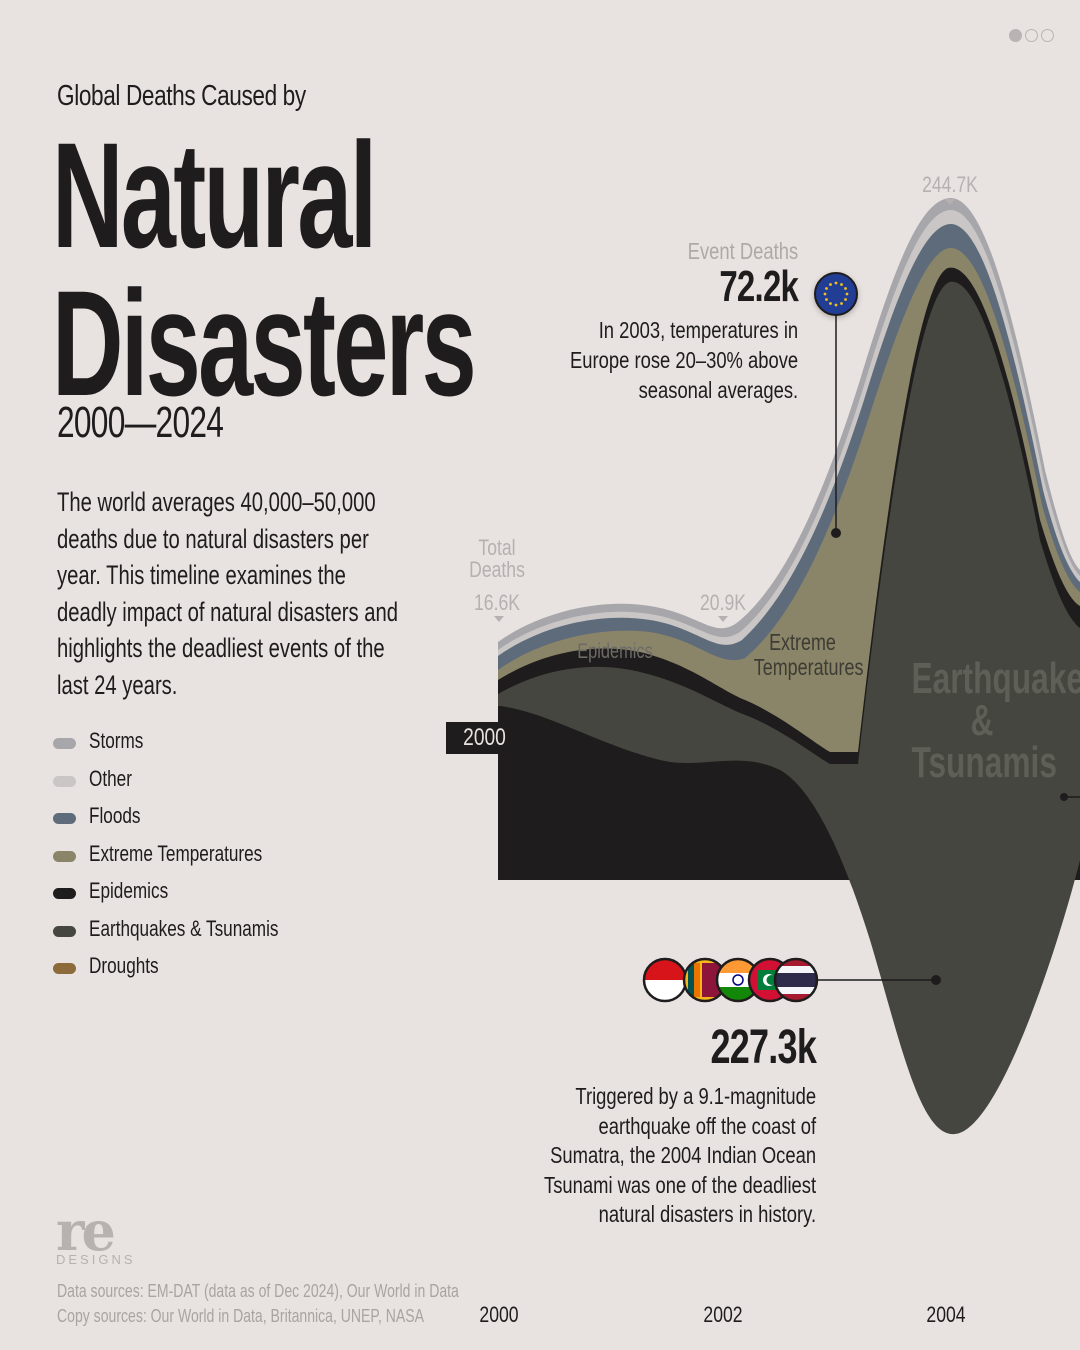  I want to click on start-year-tag-label: 2000, so click(484, 737).